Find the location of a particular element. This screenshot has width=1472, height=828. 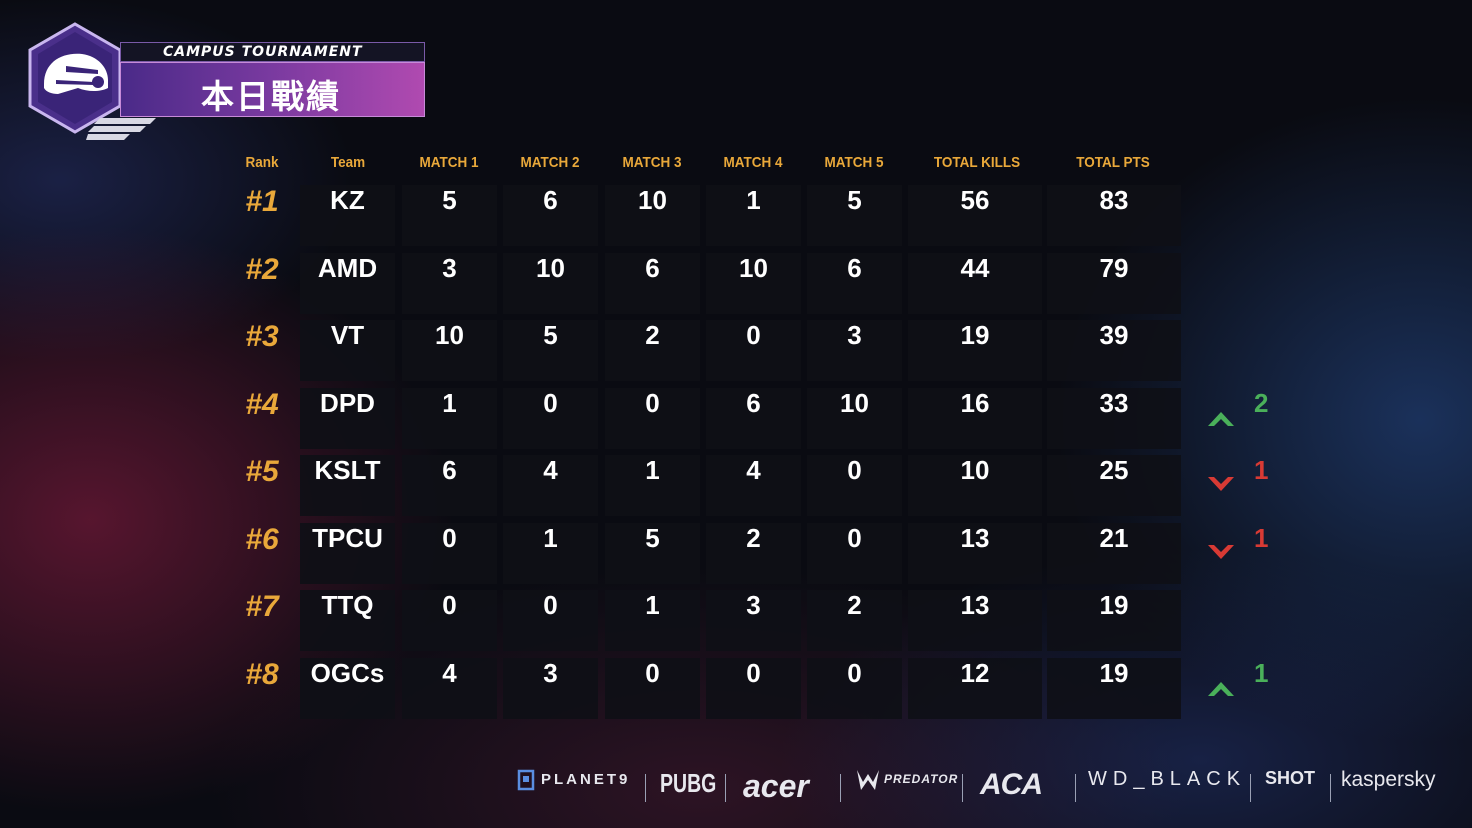

match-1-cell: 6 is located at coordinates (449, 485).